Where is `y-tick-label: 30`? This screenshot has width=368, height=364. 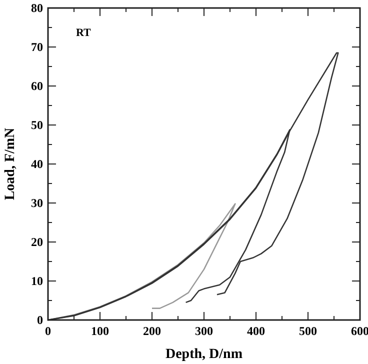 y-tick-label: 30 is located at coordinates (37, 203).